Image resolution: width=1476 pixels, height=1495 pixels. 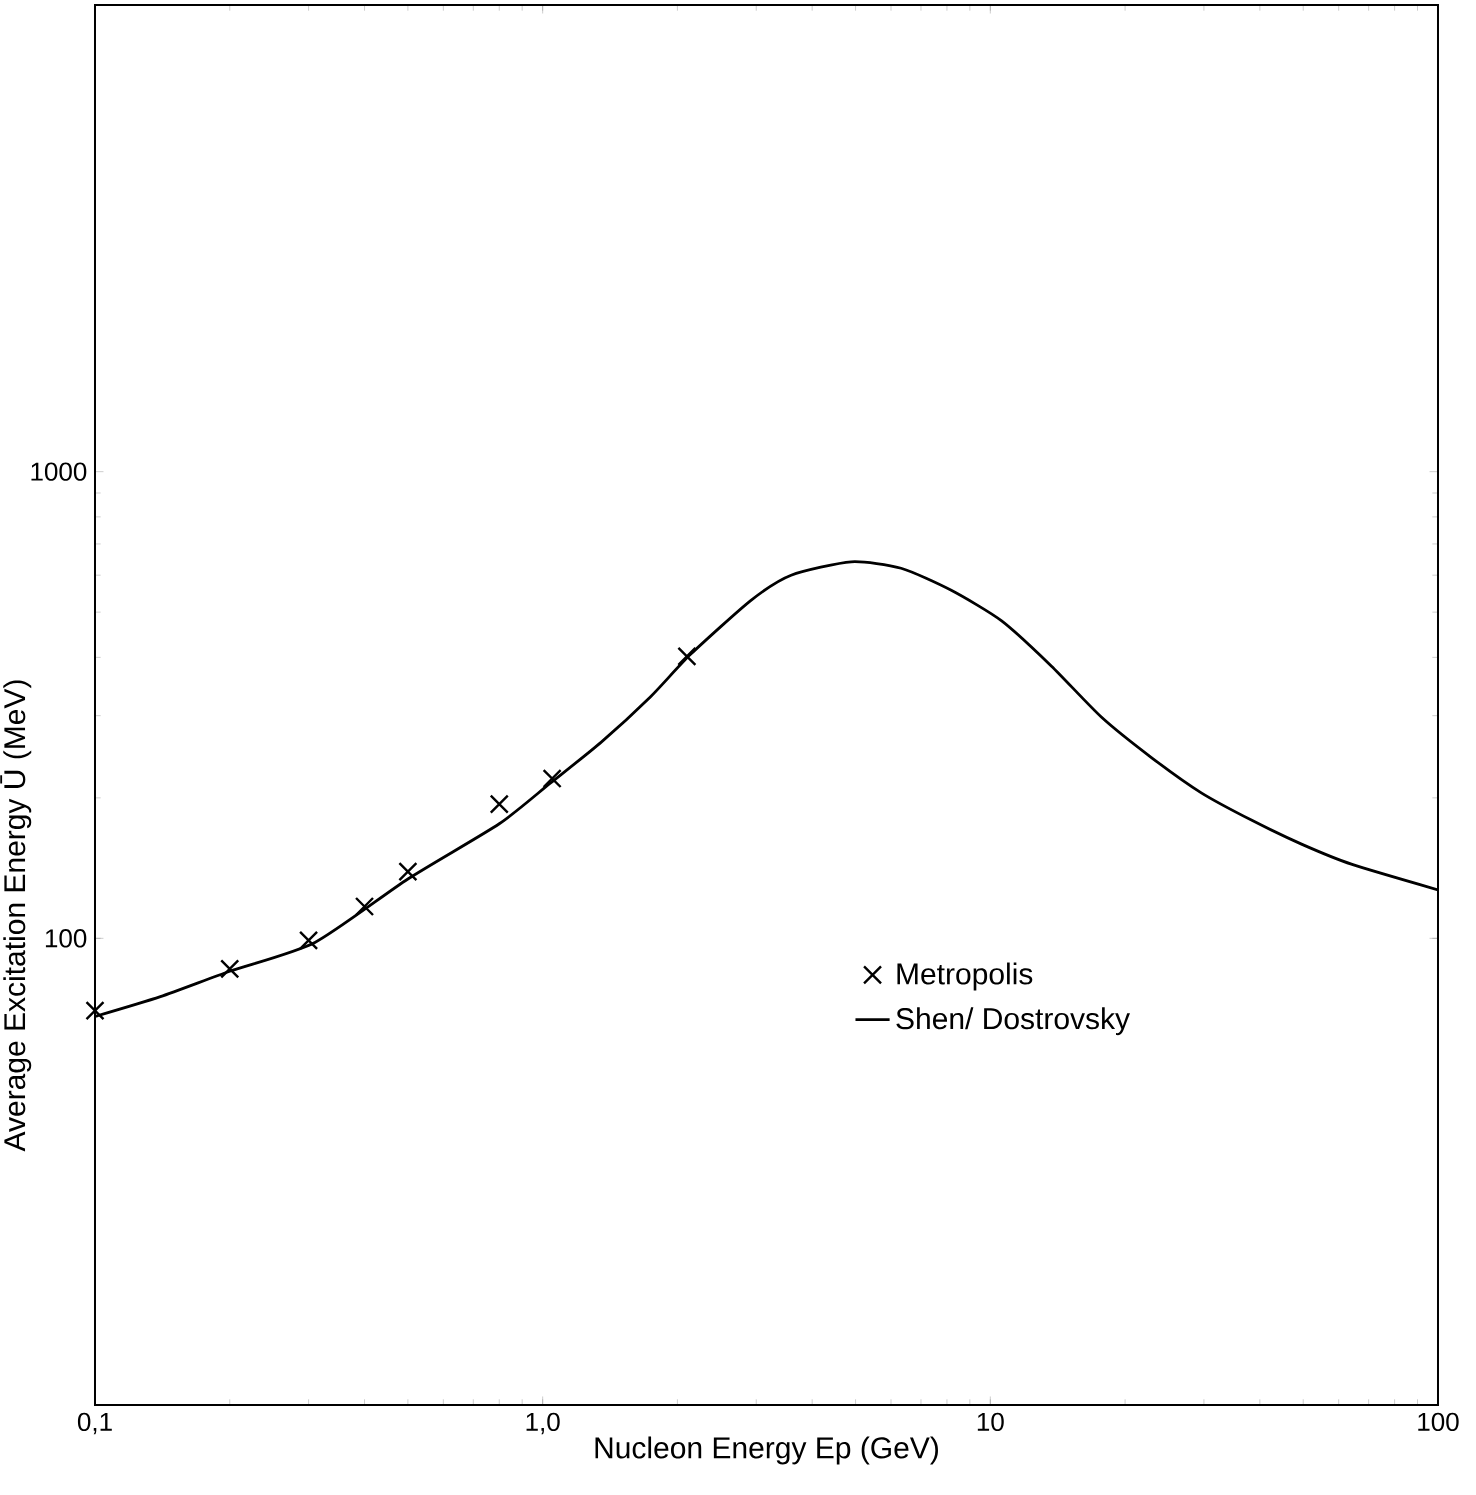 I want to click on x-axis-title: Nucleon Energy Ep (GeV), so click(x=766, y=1450).